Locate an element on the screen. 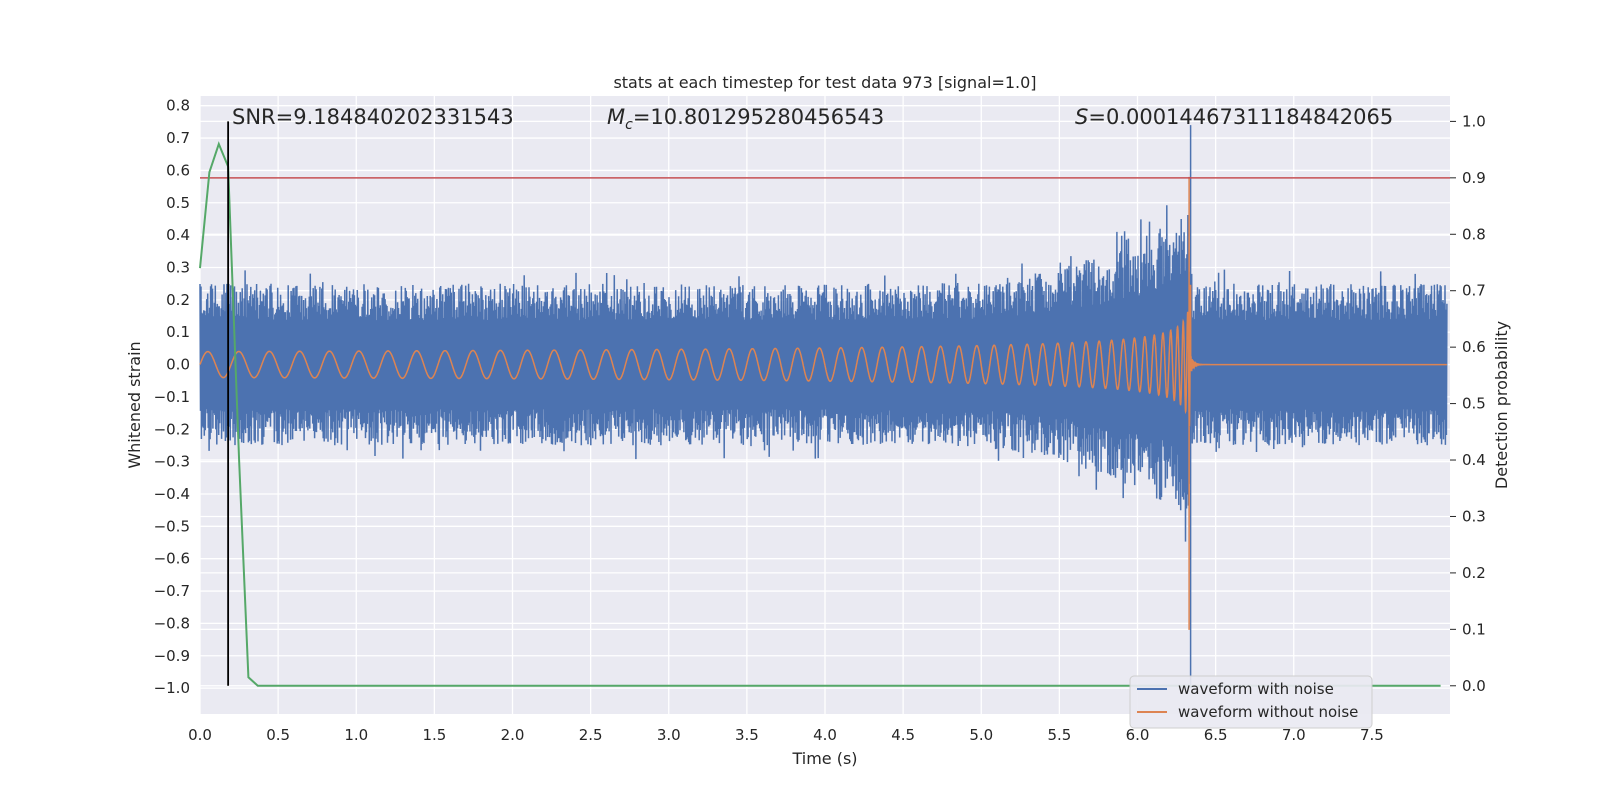  y-left-tick-label: 0.2 is located at coordinates (178, 300).